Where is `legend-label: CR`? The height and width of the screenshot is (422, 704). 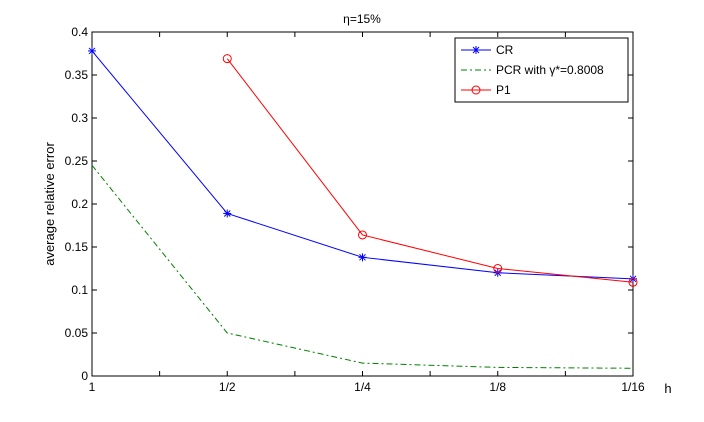
legend-label: CR is located at coordinates (505, 50).